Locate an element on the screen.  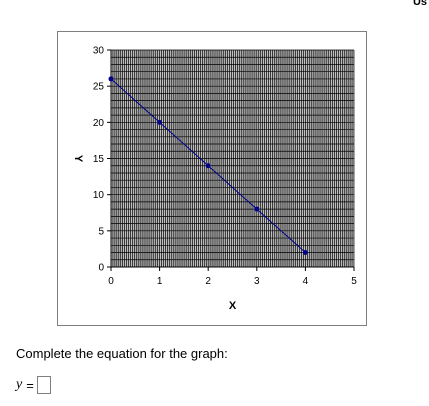
y-tick-label: 25 is located at coordinates (99, 87).